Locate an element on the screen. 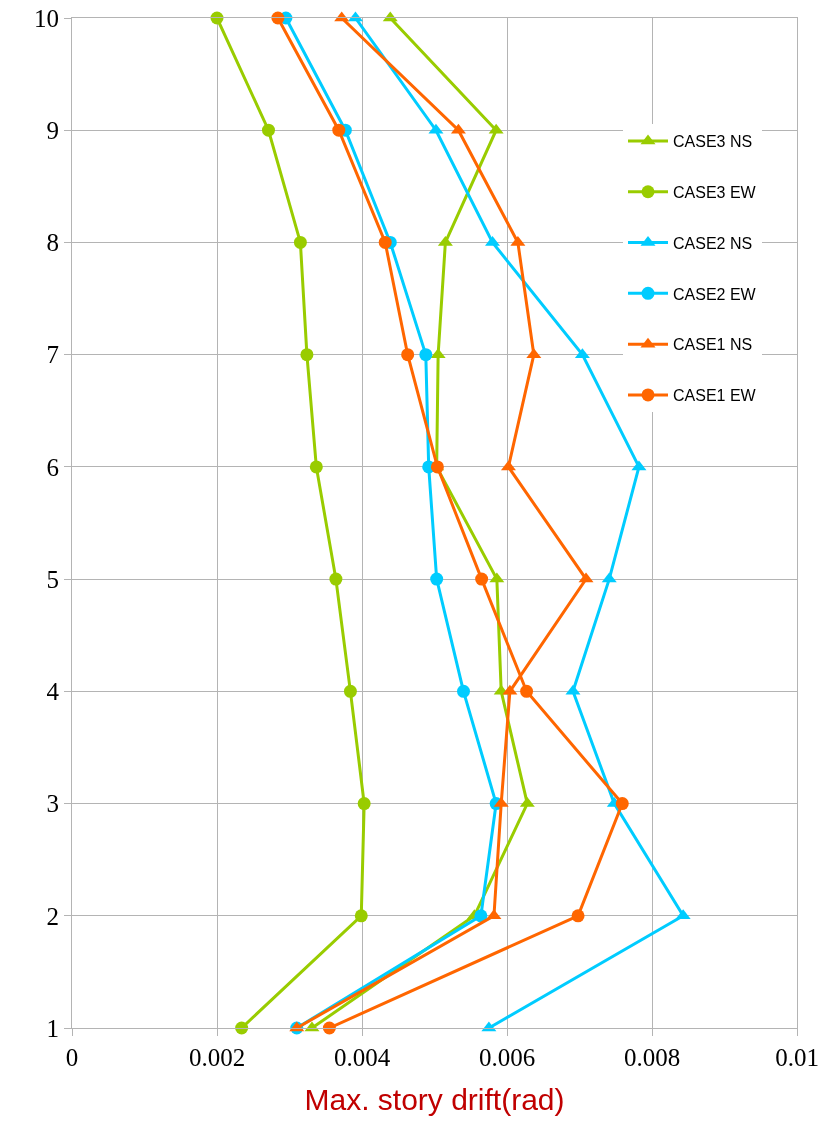 The image size is (834, 1138). y-tick-label: 3 is located at coordinates (52, 804).